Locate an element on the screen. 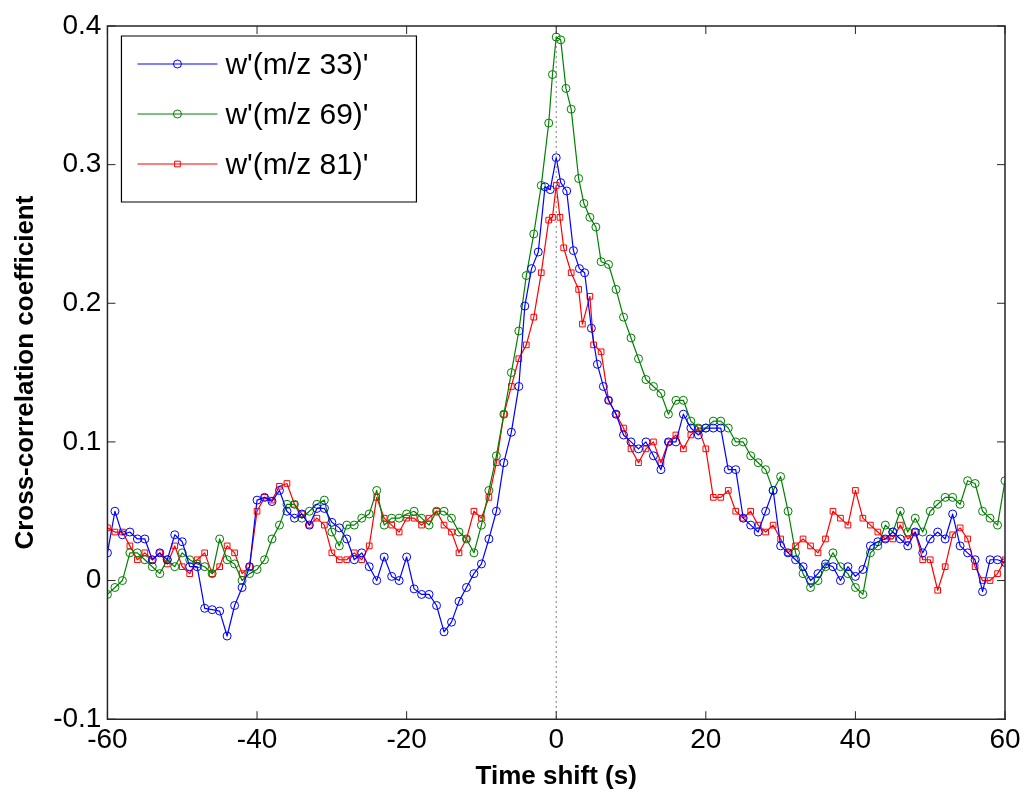 This screenshot has width=1029, height=796. legend-label: w'(m/z 81)' is located at coordinates (296, 164).